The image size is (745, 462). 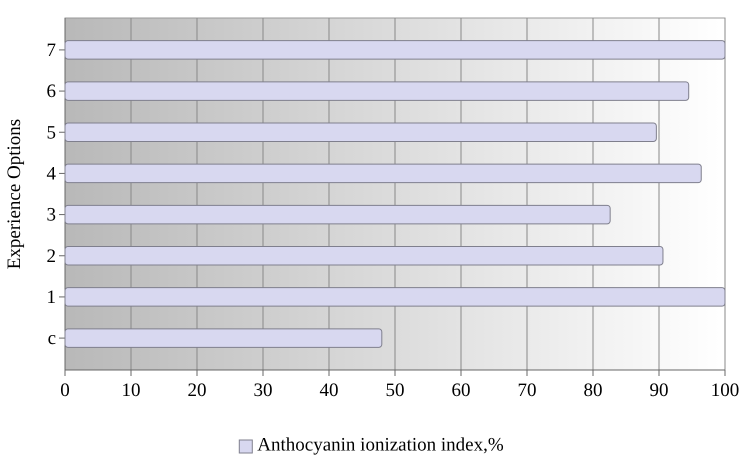 What do you see at coordinates (51, 133) in the screenshot?
I see `y-tick-label: 5` at bounding box center [51, 133].